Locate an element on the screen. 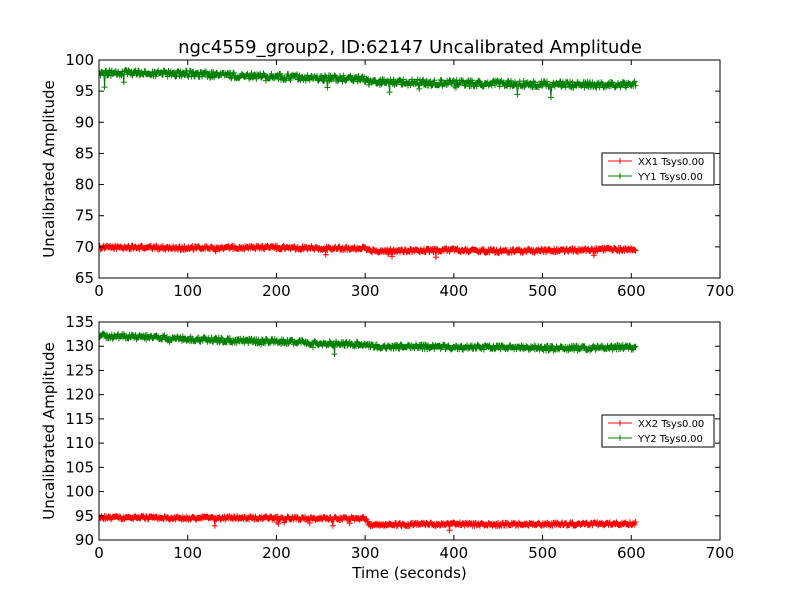 The width and height of the screenshot is (800, 600). series-YY2 Tsys0.00 is located at coordinates (369, 344).